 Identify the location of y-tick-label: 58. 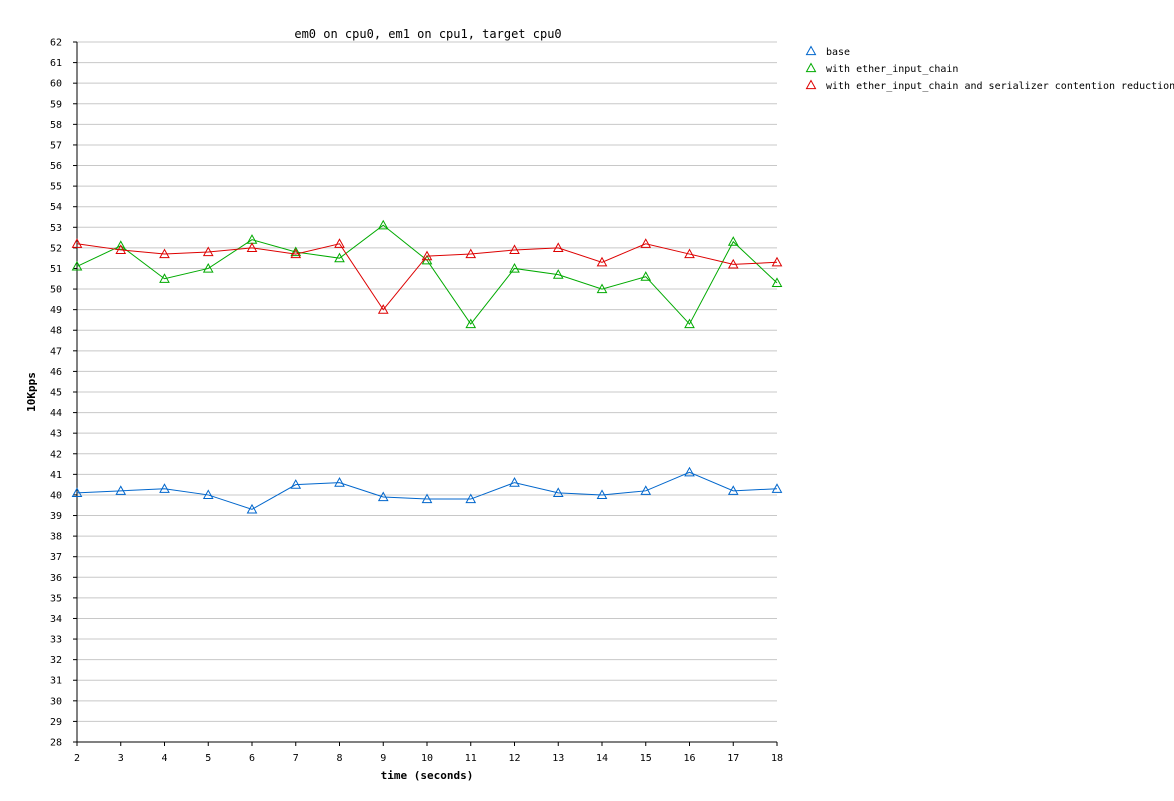
(56, 125).